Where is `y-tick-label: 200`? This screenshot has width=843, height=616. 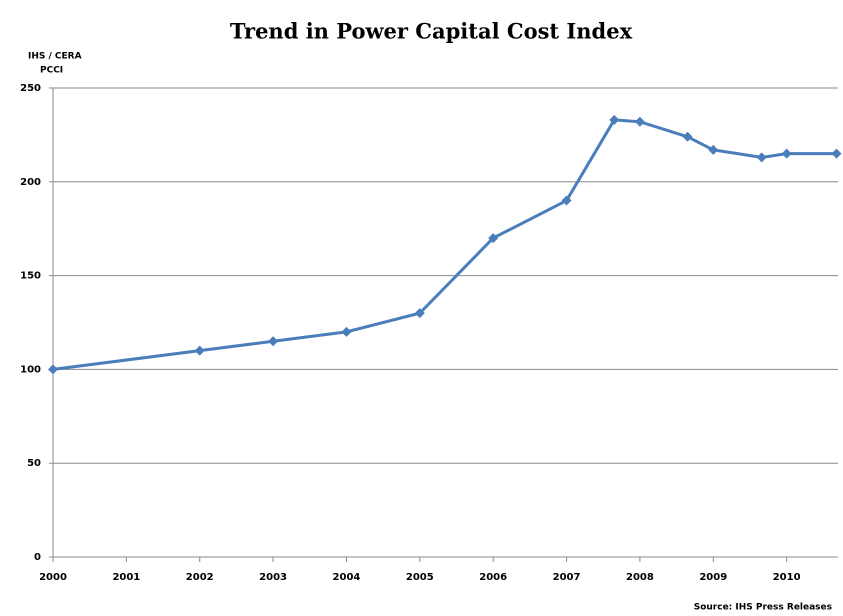
y-tick-label: 200 is located at coordinates (30, 182).